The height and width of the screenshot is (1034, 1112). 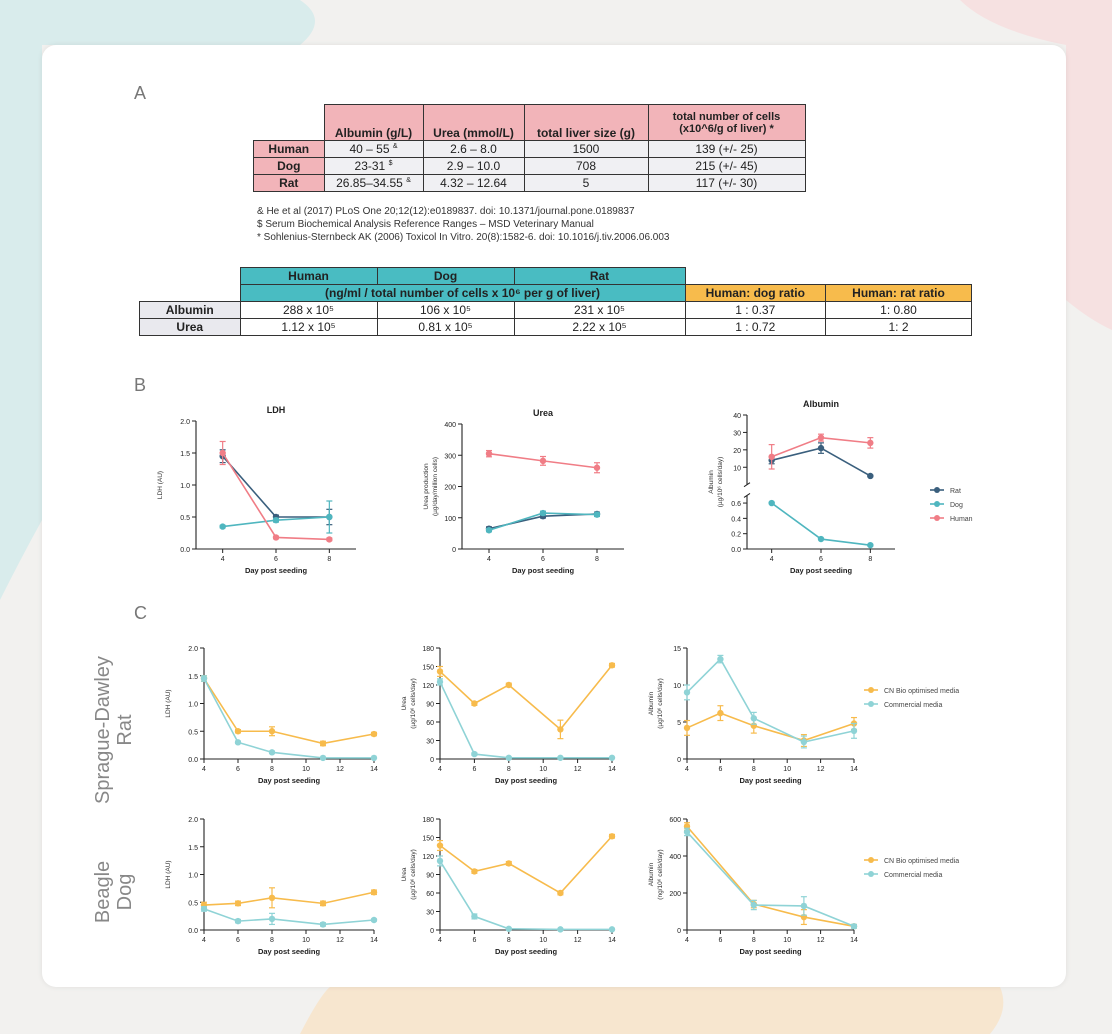 I want to click on cell: 2.9 – 10.0, so click(x=473, y=166).